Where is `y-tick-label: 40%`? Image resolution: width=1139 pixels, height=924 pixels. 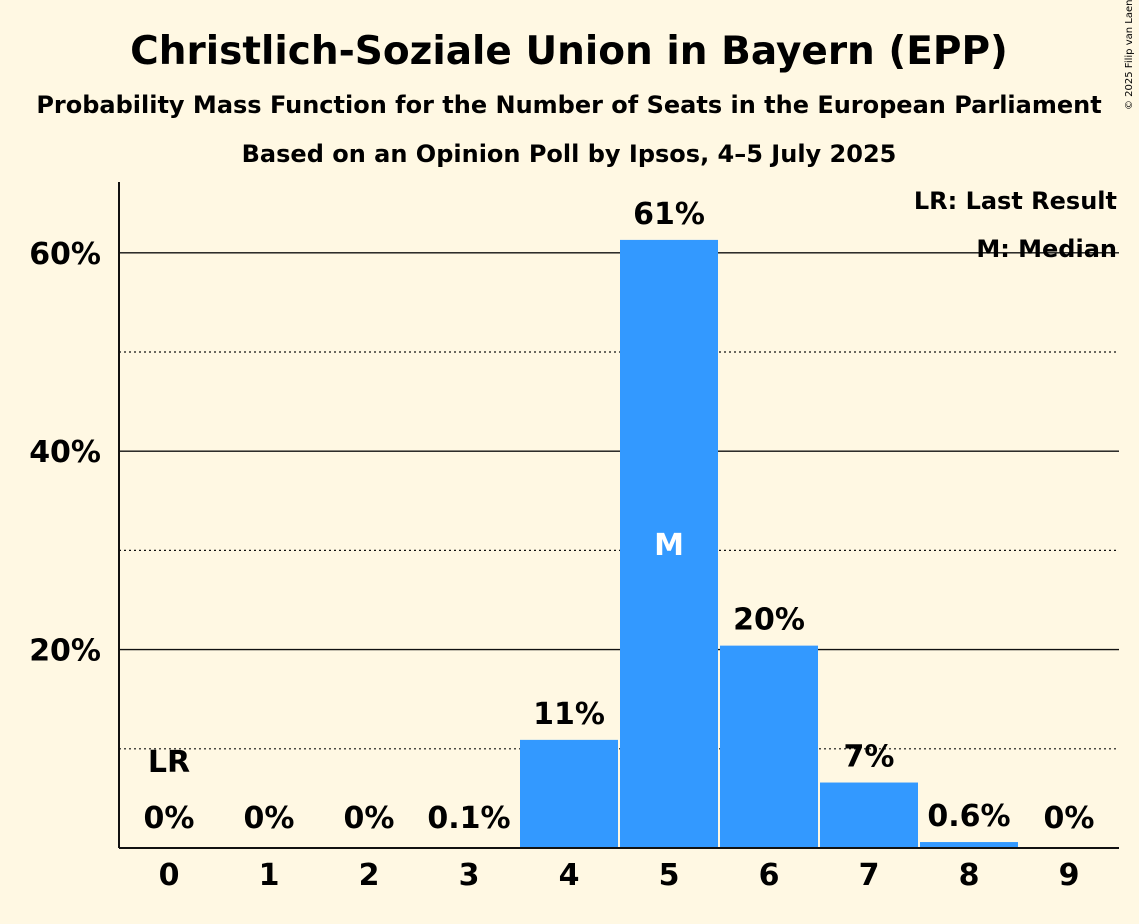 y-tick-label: 40% is located at coordinates (65, 452).